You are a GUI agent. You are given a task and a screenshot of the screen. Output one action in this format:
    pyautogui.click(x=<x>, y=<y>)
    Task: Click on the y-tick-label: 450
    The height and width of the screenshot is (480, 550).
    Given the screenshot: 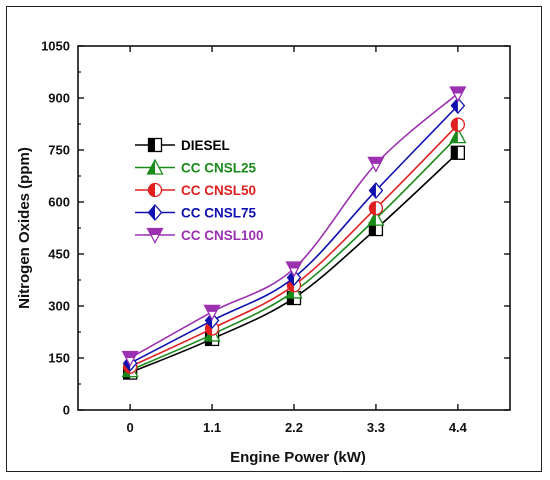 What is the action you would take?
    pyautogui.click(x=59, y=254)
    